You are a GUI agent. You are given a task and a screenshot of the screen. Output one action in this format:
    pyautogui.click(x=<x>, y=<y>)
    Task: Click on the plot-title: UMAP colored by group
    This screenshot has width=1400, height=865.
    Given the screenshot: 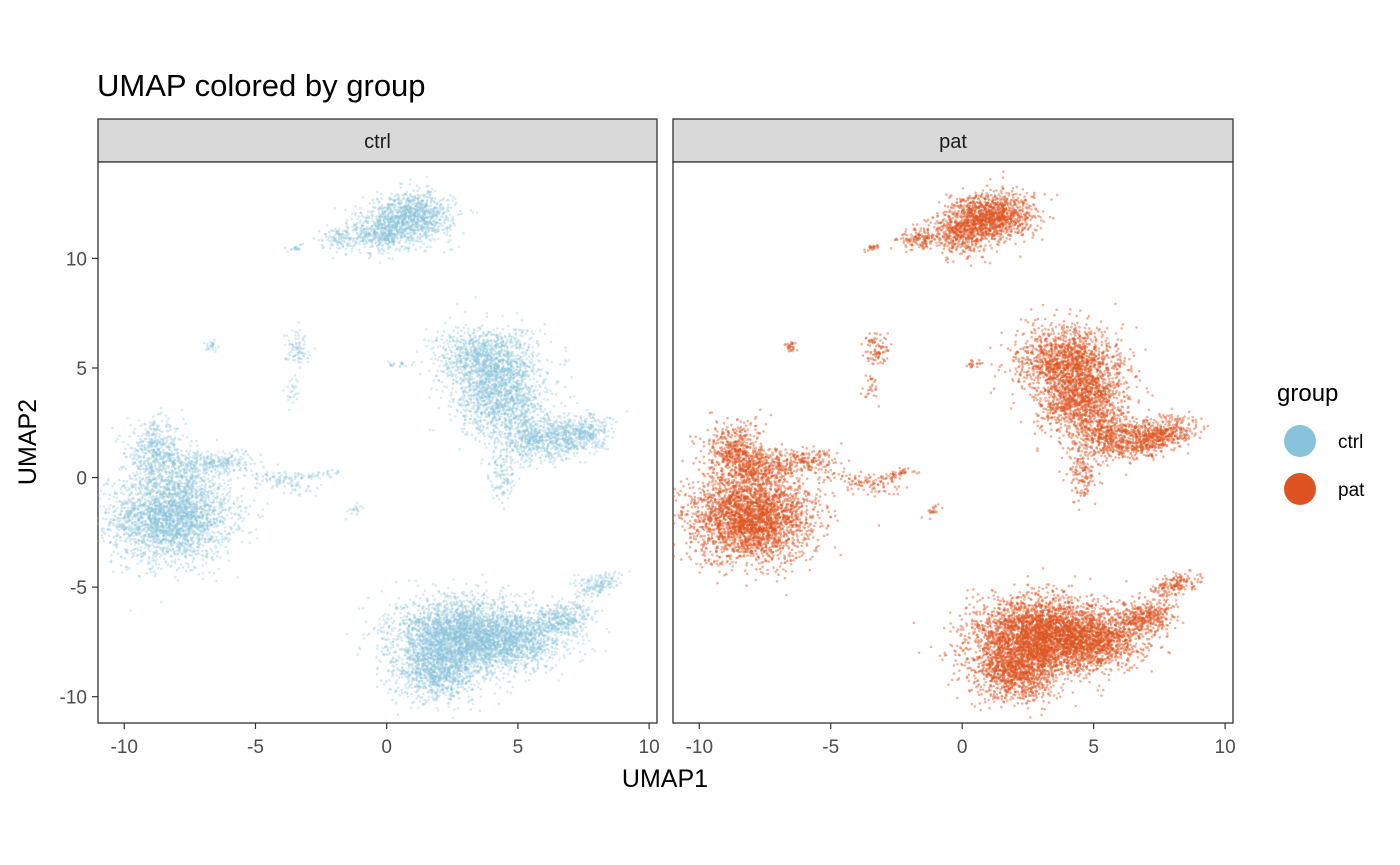 What is the action you would take?
    pyautogui.click(x=261, y=85)
    